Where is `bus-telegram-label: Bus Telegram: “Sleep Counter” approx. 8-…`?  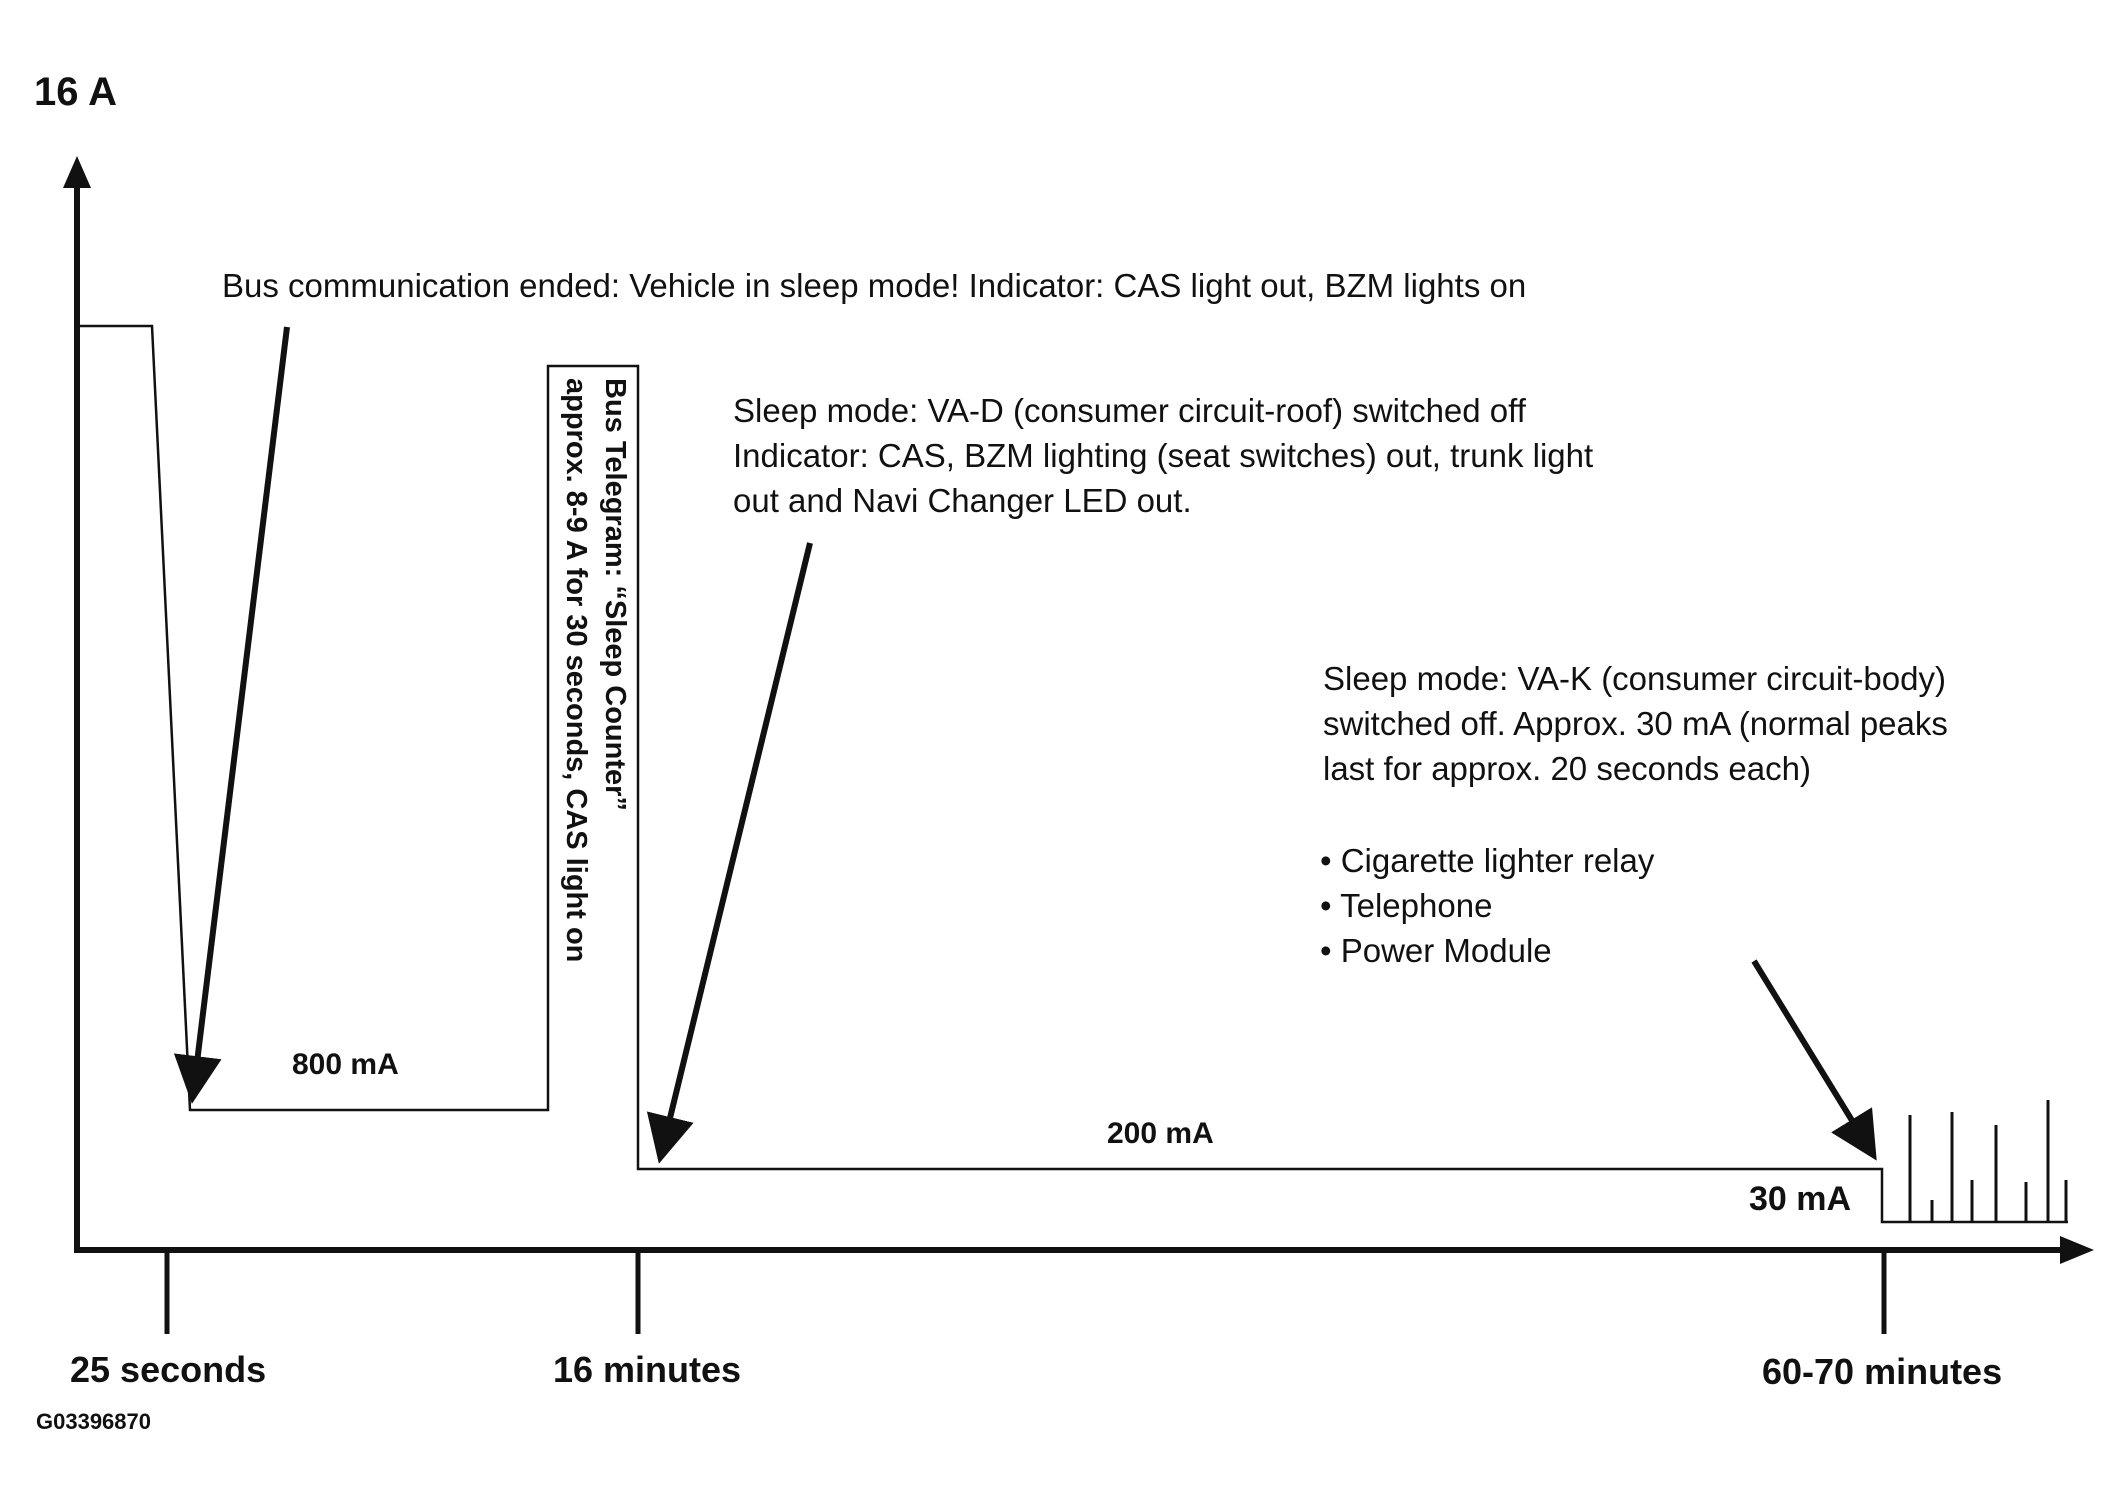
bus-telegram-label: Bus Telegram: “Sleep Counter” approx. 8-… is located at coordinates (595, 670).